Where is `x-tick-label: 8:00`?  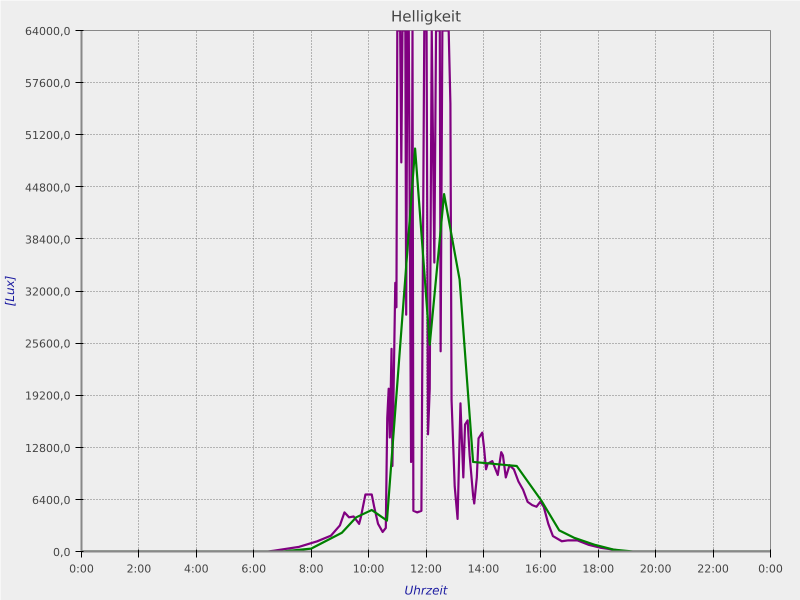
x-tick-label: 8:00 is located at coordinates (311, 569).